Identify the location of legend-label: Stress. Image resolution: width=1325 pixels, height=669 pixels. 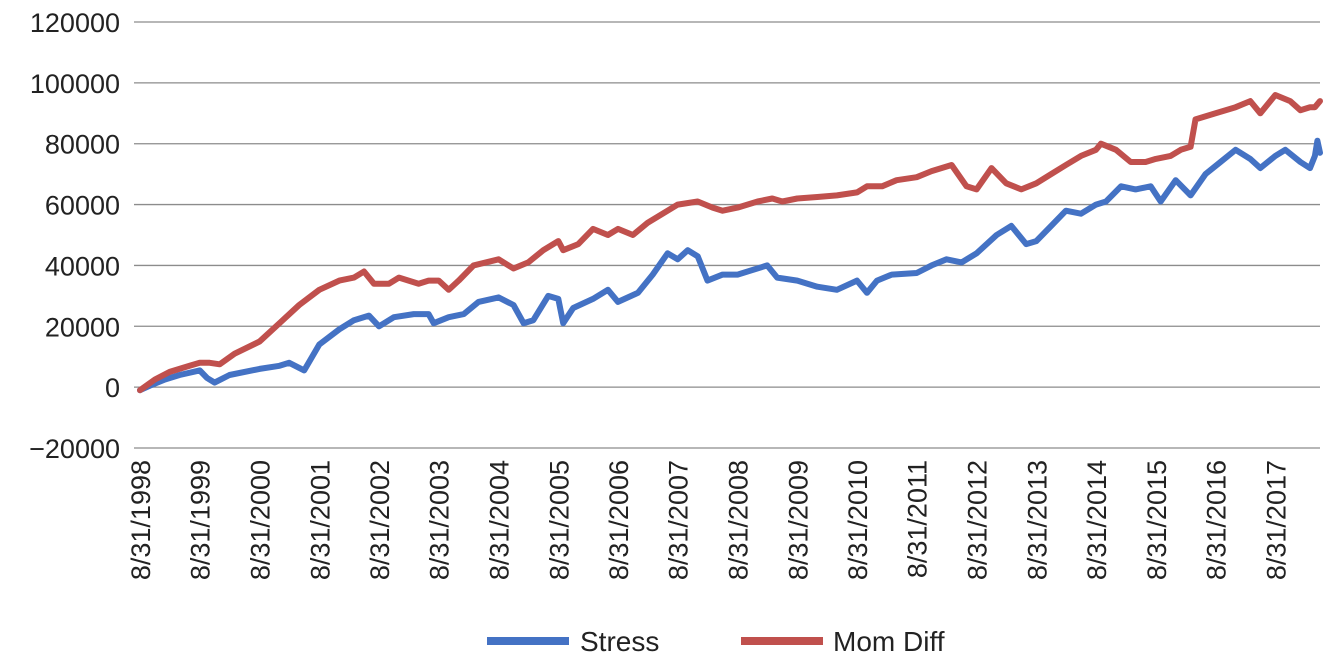
(619, 641).